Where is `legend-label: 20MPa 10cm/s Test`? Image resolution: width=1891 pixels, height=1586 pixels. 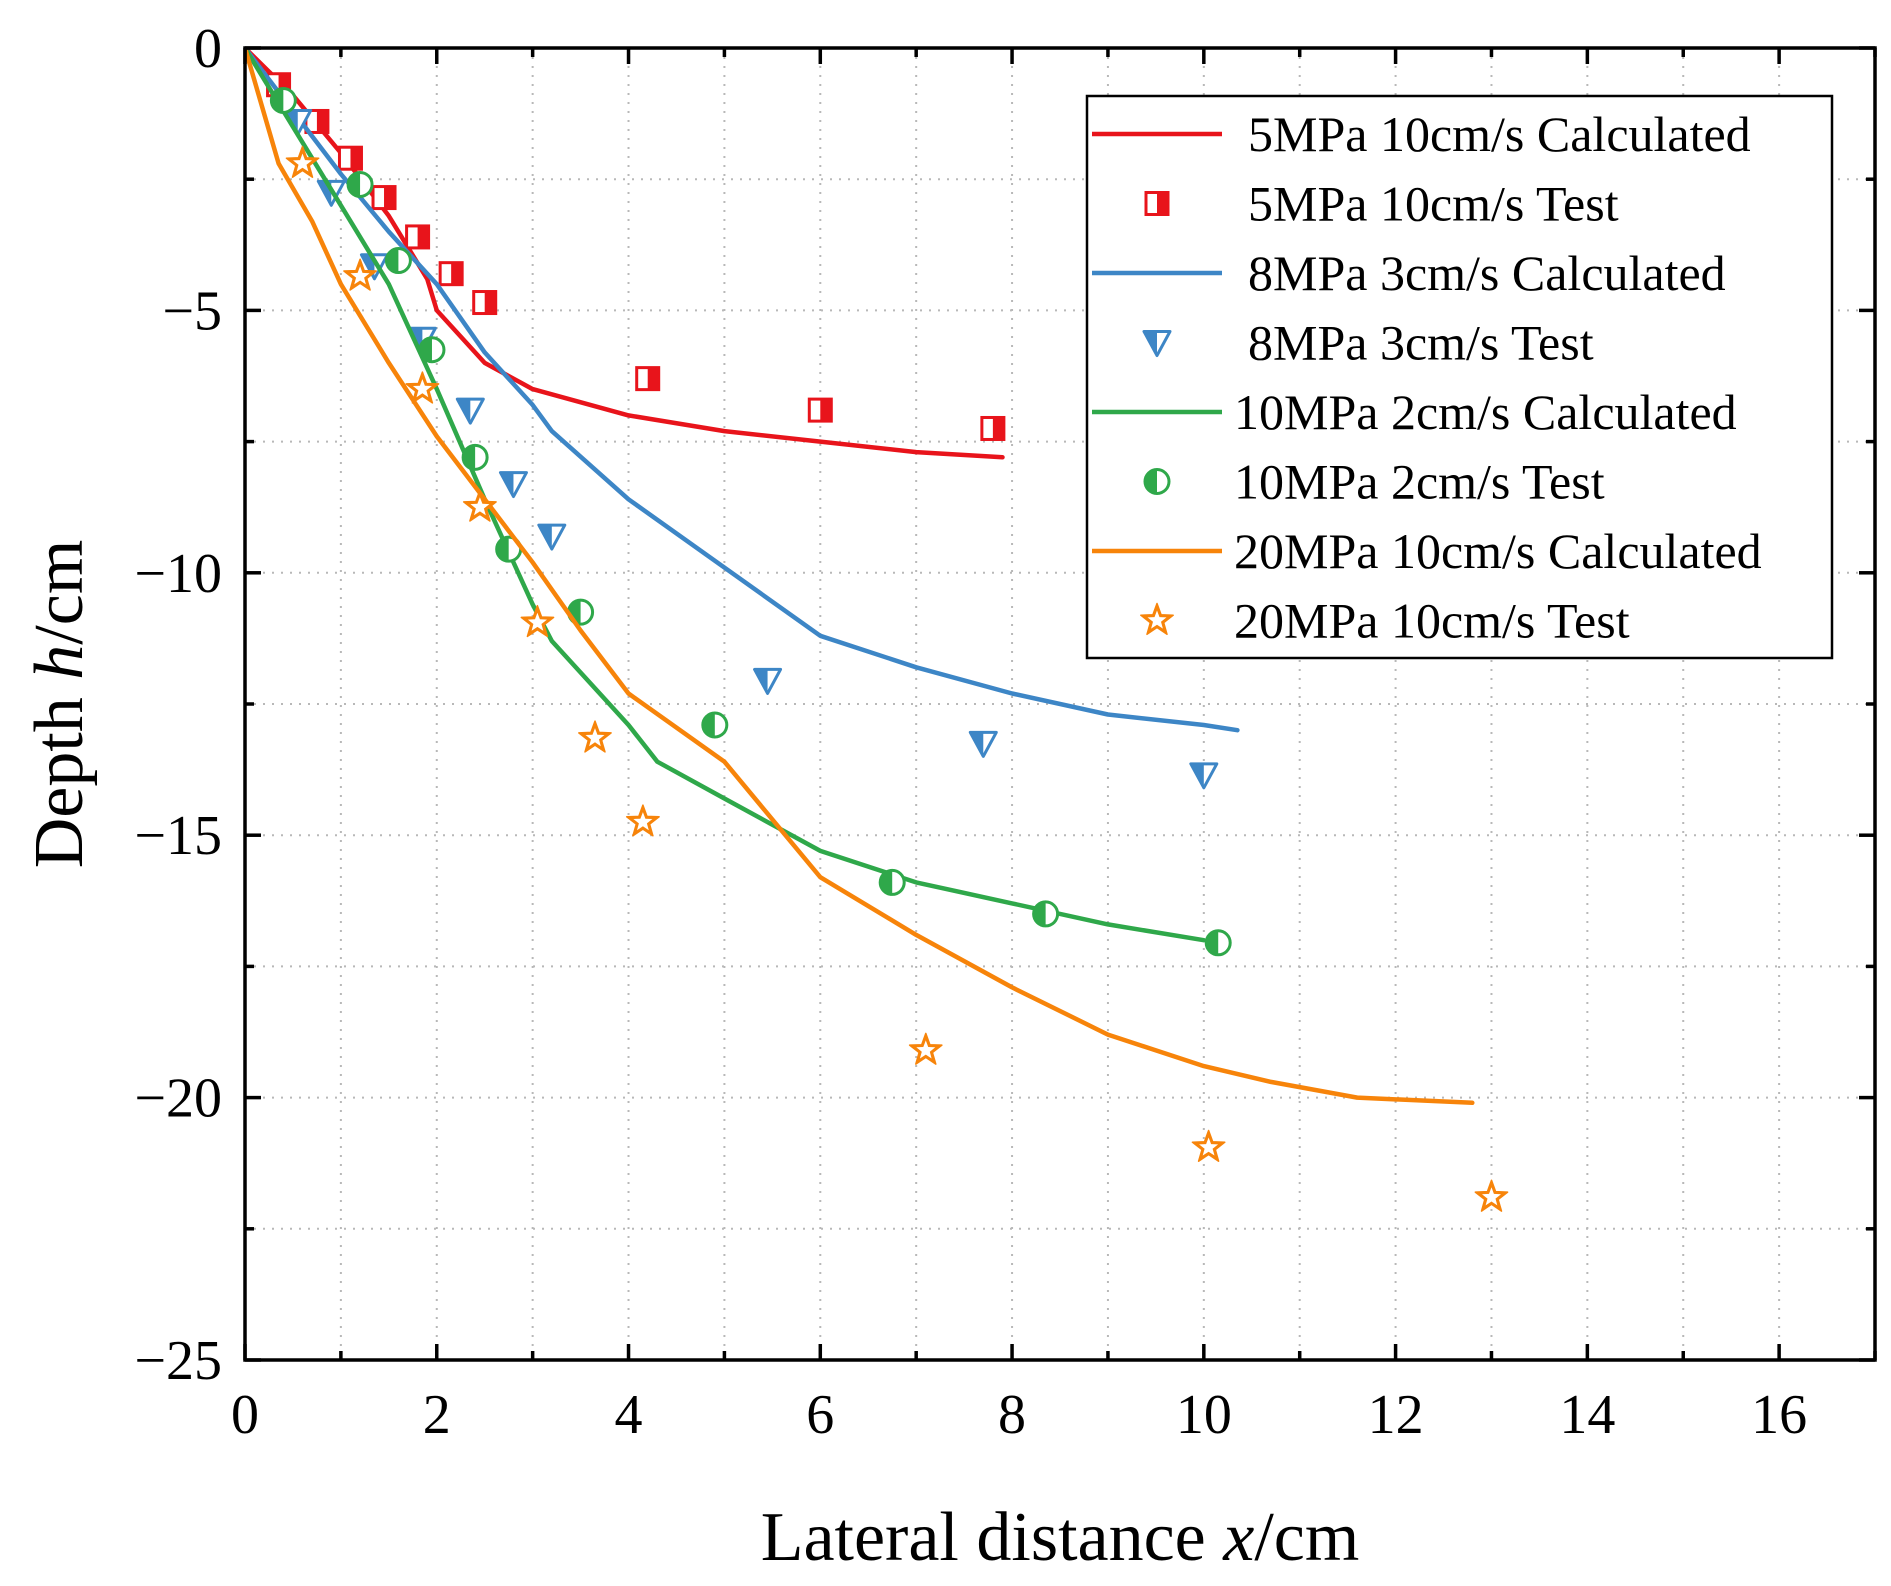
legend-label: 20MPa 10cm/s Test is located at coordinates (1432, 621).